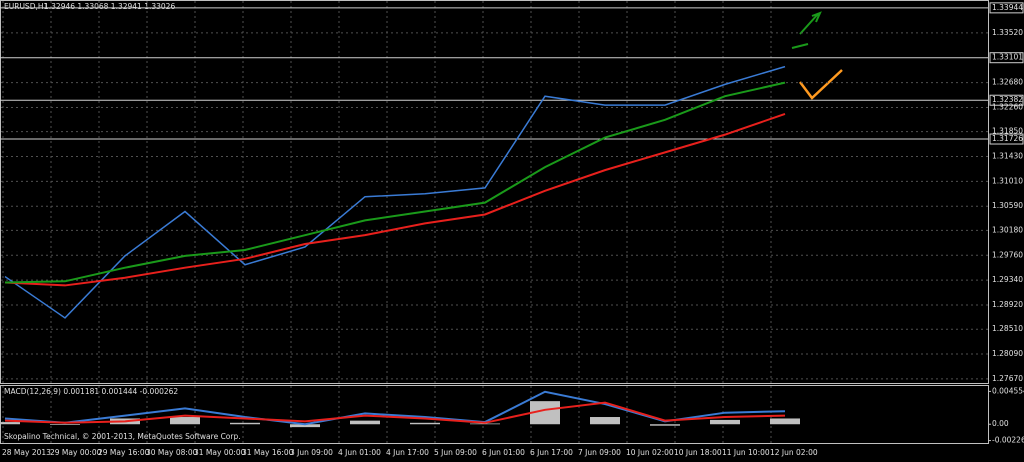 The height and width of the screenshot is (462, 1024). What do you see at coordinates (1007, 106) in the screenshot?
I see `y-tick-label: 1.32260` at bounding box center [1007, 106].